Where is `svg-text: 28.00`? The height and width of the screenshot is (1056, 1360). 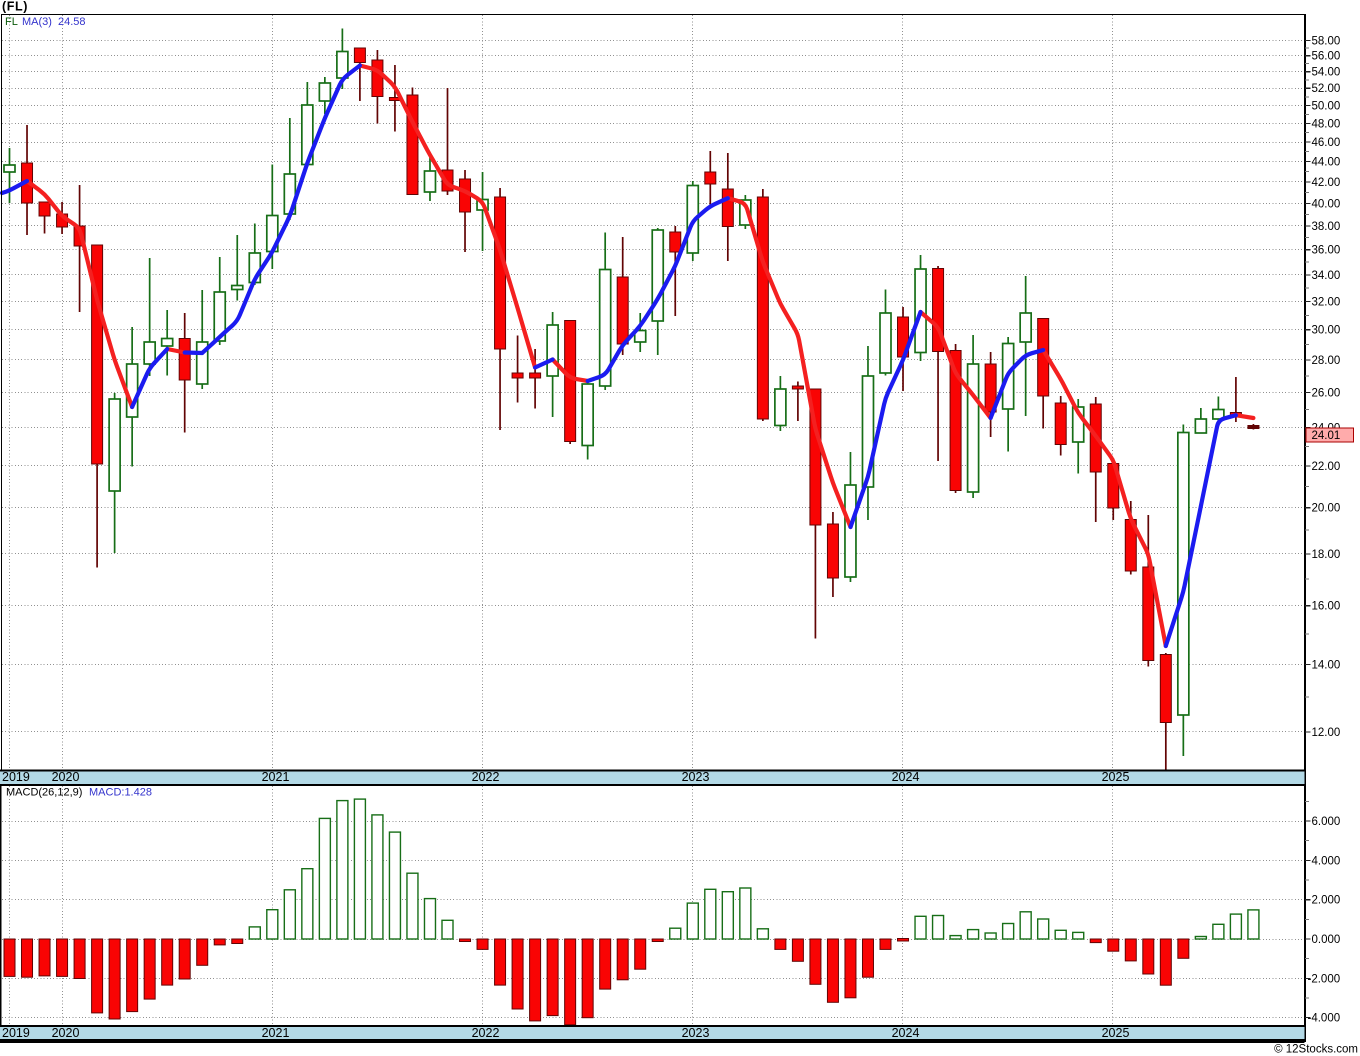 svg-text: 28.00 is located at coordinates (1326, 361).